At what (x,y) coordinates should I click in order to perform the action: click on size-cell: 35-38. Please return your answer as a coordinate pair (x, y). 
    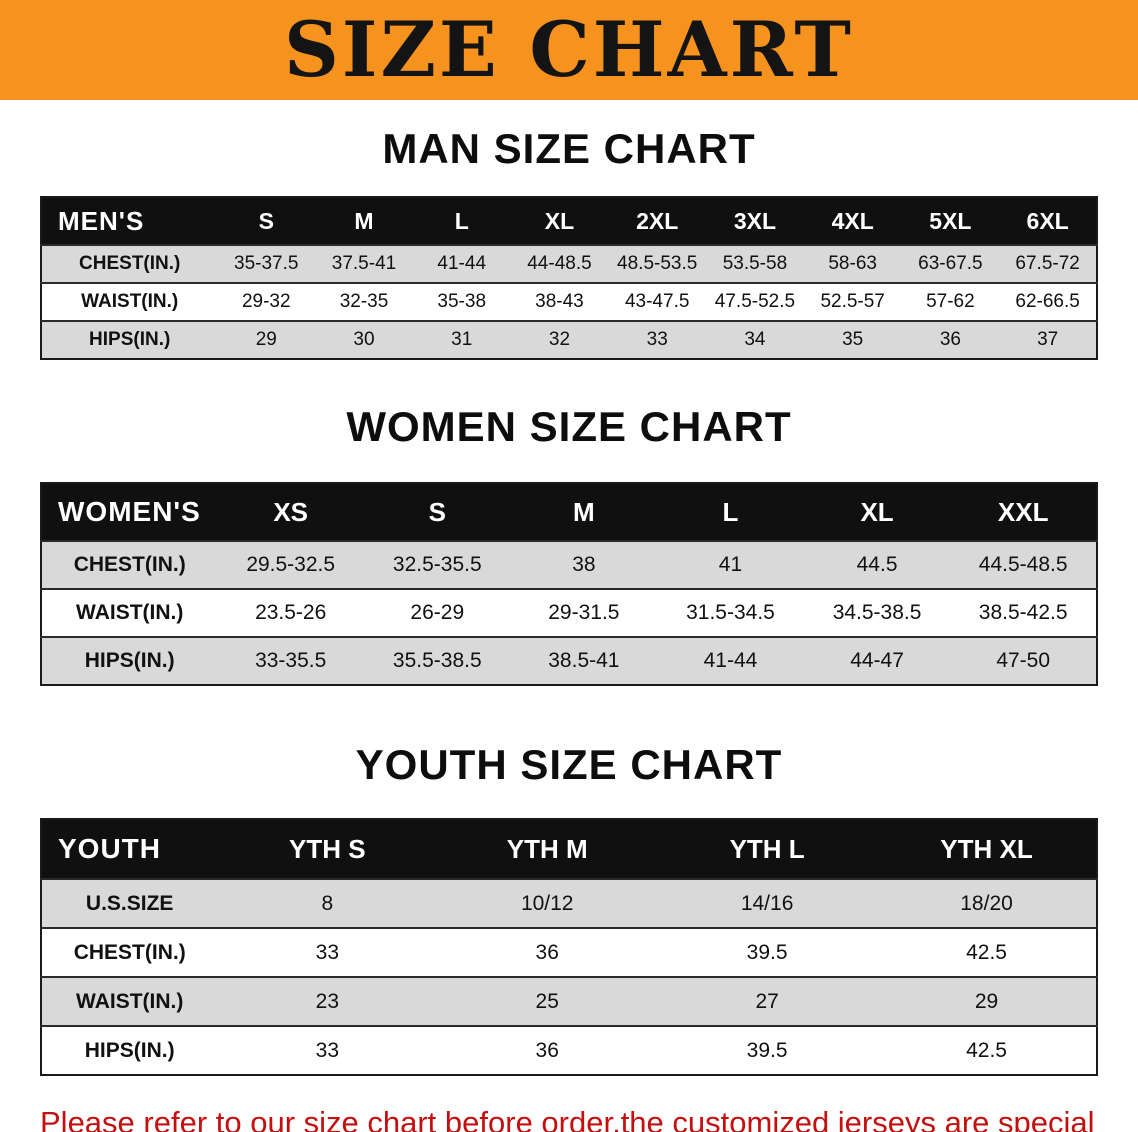
    Looking at the image, I should click on (461, 301).